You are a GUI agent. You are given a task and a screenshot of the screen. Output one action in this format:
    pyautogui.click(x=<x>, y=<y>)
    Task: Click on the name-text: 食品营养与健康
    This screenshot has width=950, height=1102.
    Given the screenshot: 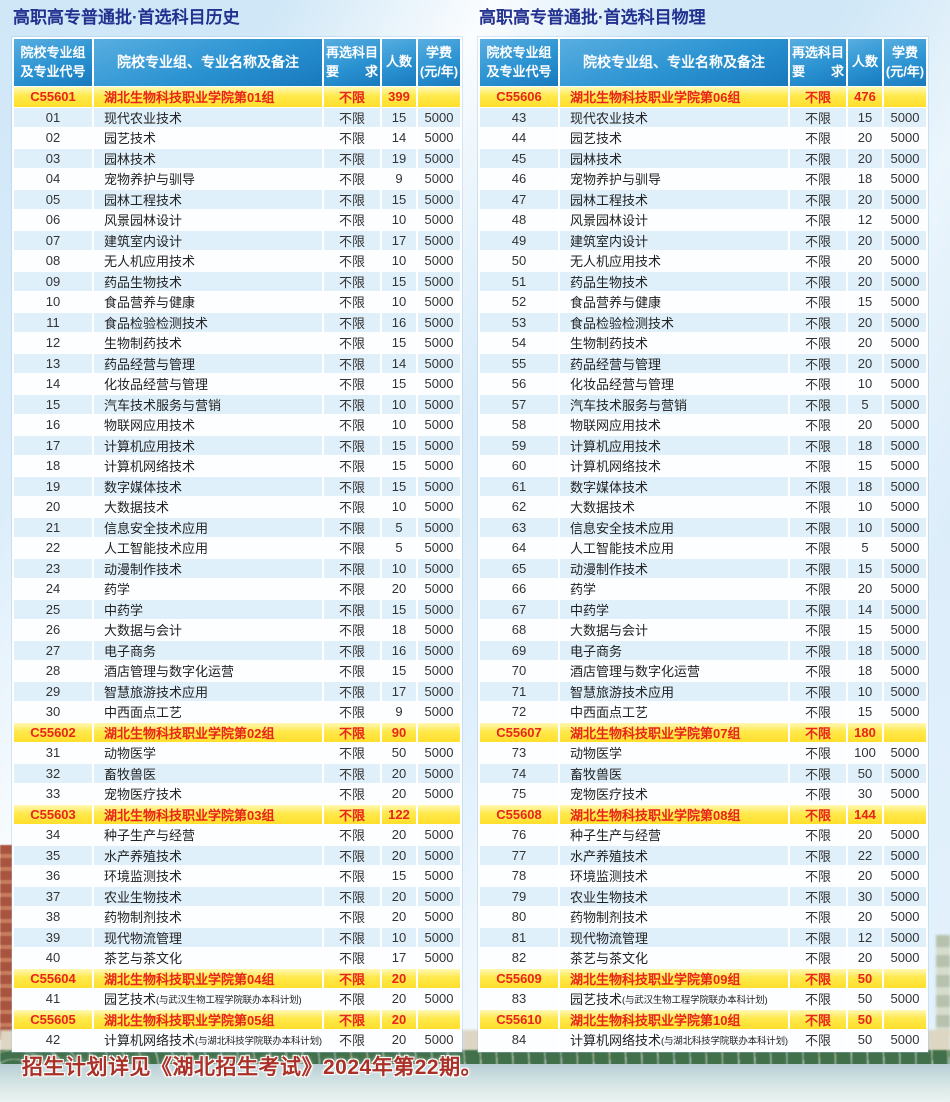 What is the action you would take?
    pyautogui.click(x=150, y=303)
    